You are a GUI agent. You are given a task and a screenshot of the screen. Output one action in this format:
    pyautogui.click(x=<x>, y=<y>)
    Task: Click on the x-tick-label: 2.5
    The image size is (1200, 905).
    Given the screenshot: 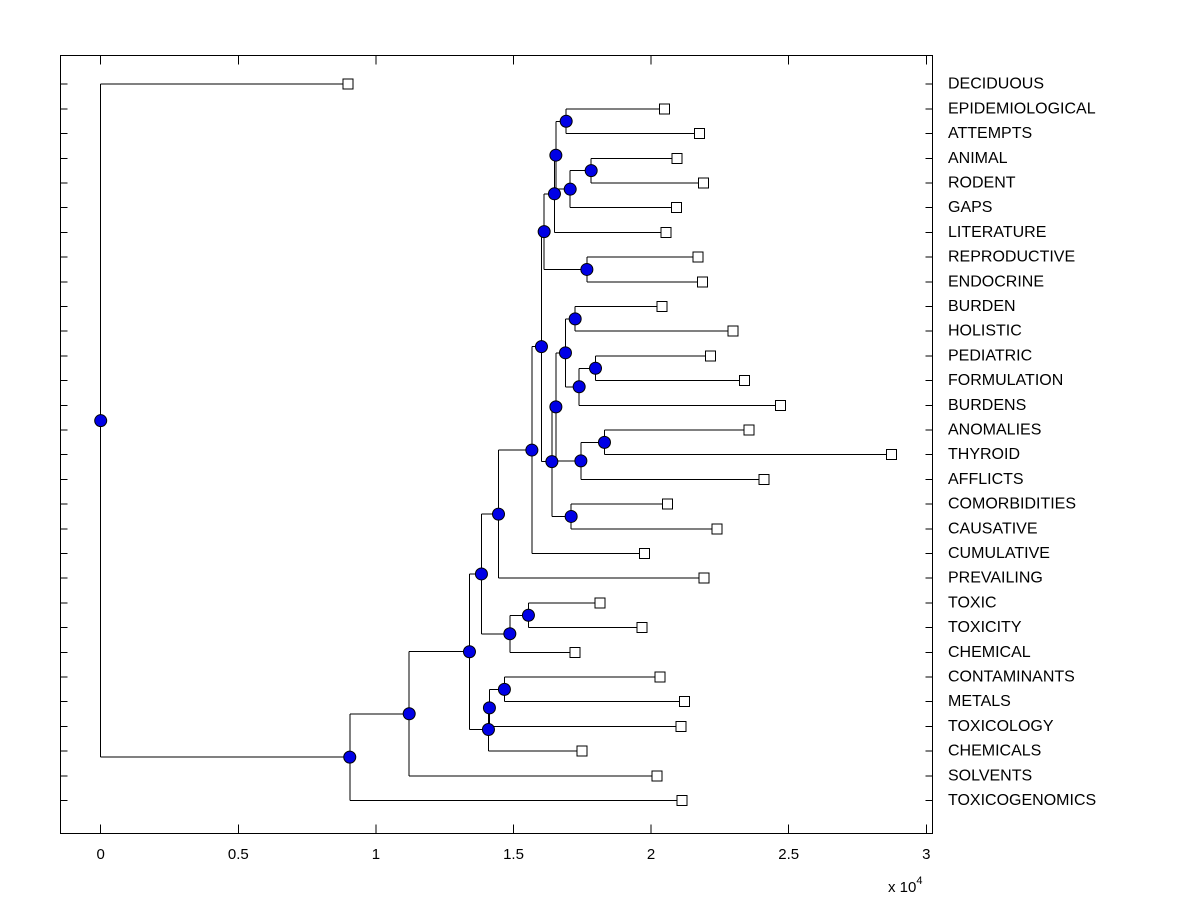 What is the action you would take?
    pyautogui.click(x=788, y=854)
    